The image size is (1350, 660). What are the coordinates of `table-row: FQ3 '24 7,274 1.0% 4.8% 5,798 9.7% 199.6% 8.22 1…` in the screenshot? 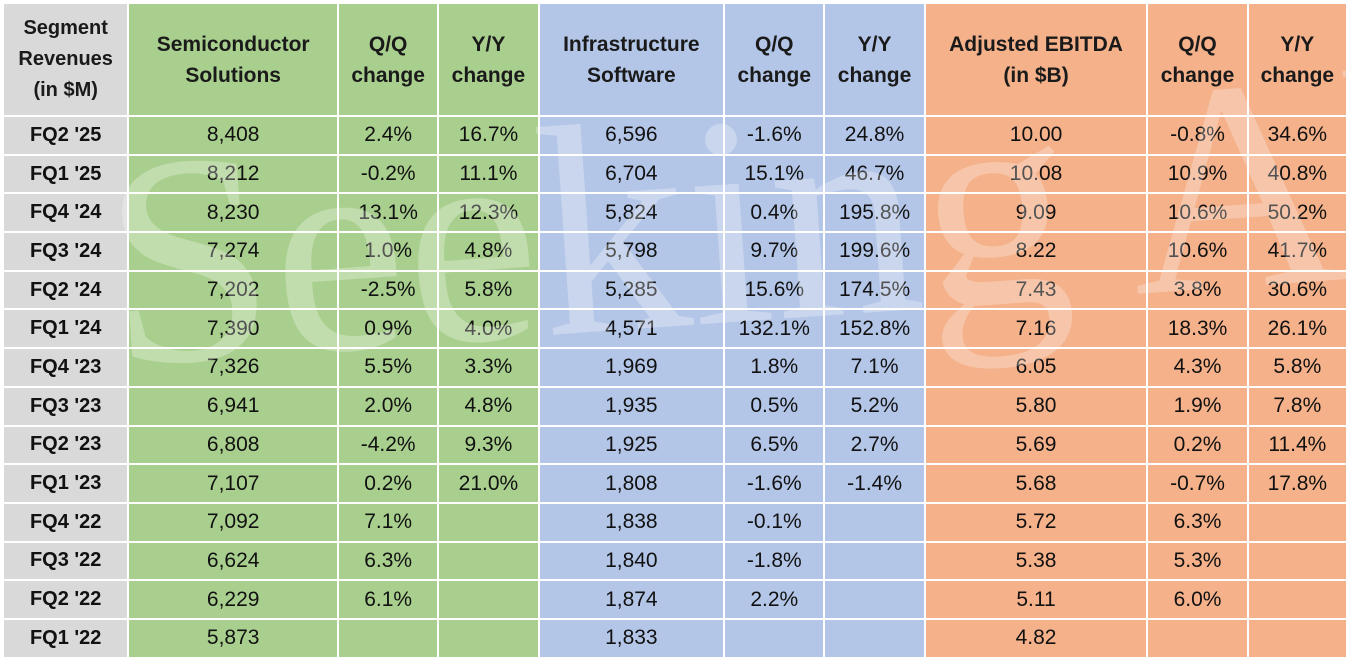 It's located at (675, 251).